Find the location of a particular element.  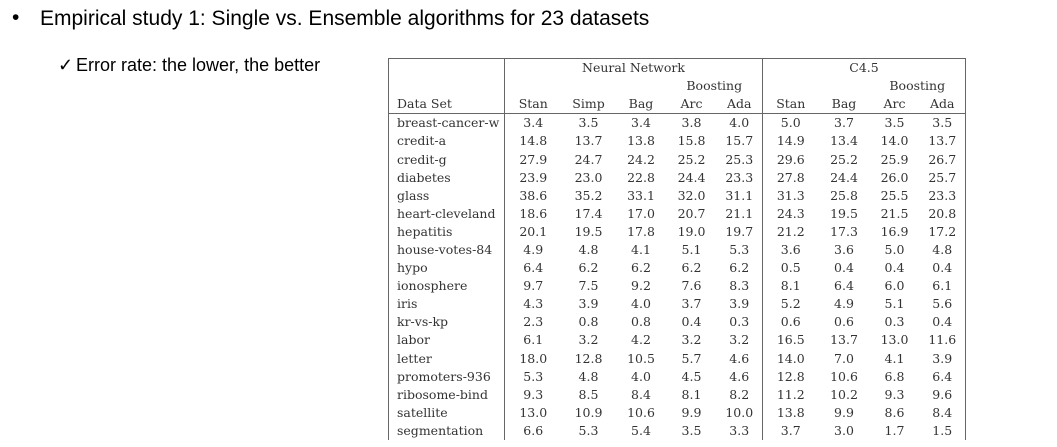

c45-error-cell: 6.8 is located at coordinates (894, 376).